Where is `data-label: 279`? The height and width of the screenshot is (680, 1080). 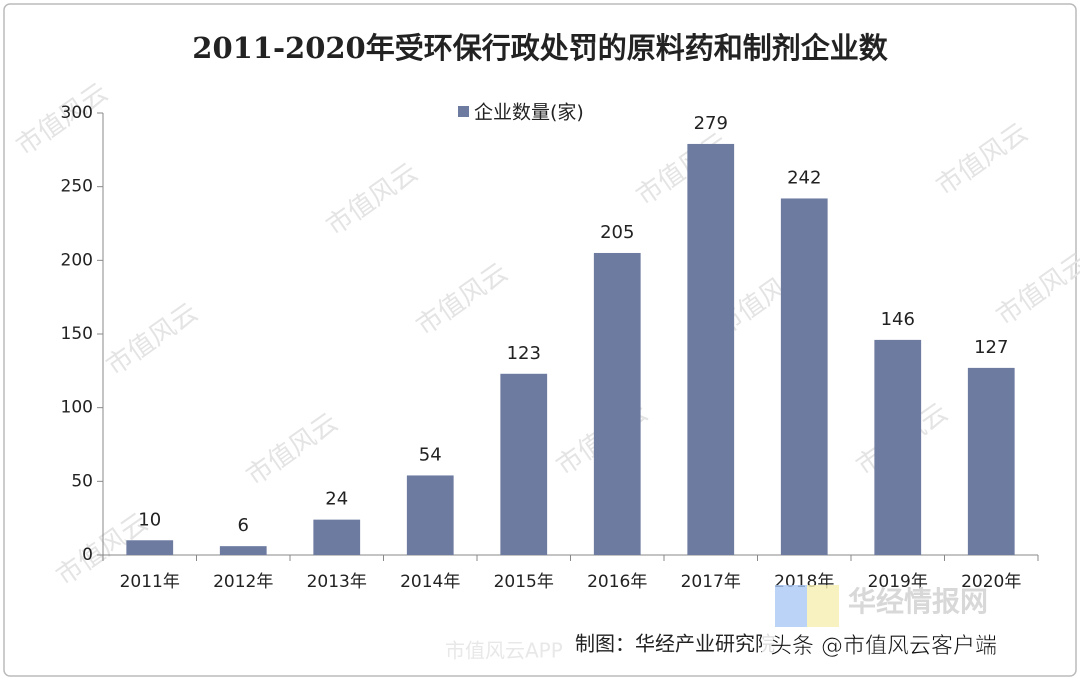
data-label: 279 is located at coordinates (711, 123).